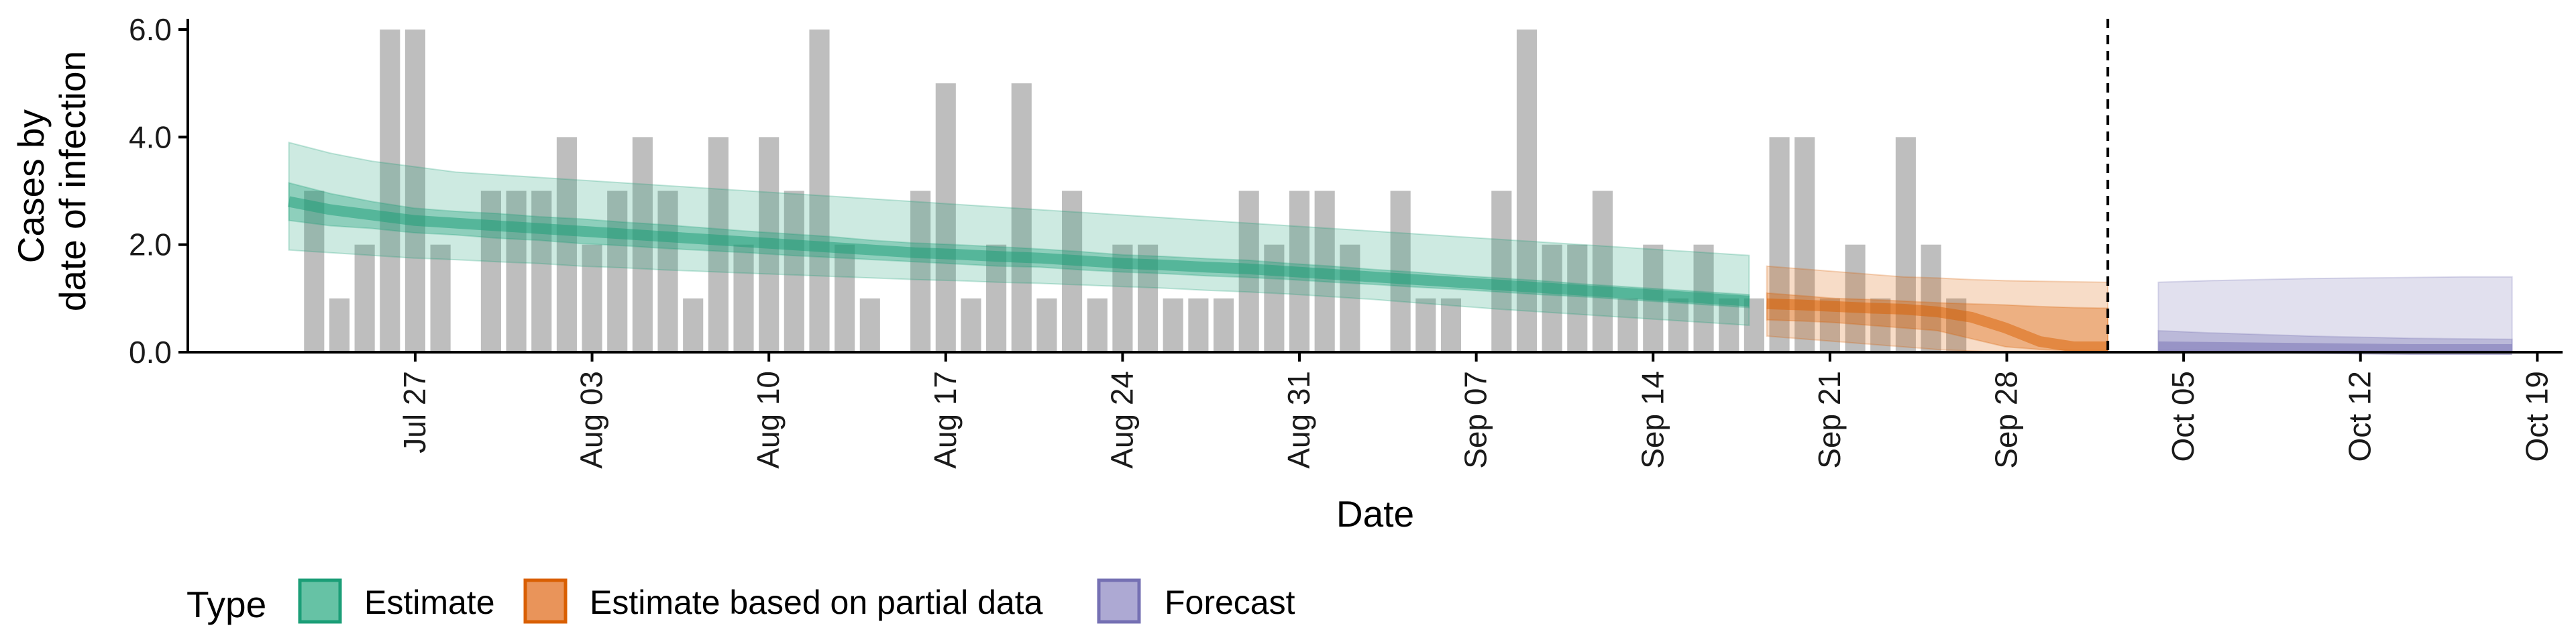  Describe the element at coordinates (72, 181) in the screenshot. I see `y-axis-label-line-2: date of infection` at that location.